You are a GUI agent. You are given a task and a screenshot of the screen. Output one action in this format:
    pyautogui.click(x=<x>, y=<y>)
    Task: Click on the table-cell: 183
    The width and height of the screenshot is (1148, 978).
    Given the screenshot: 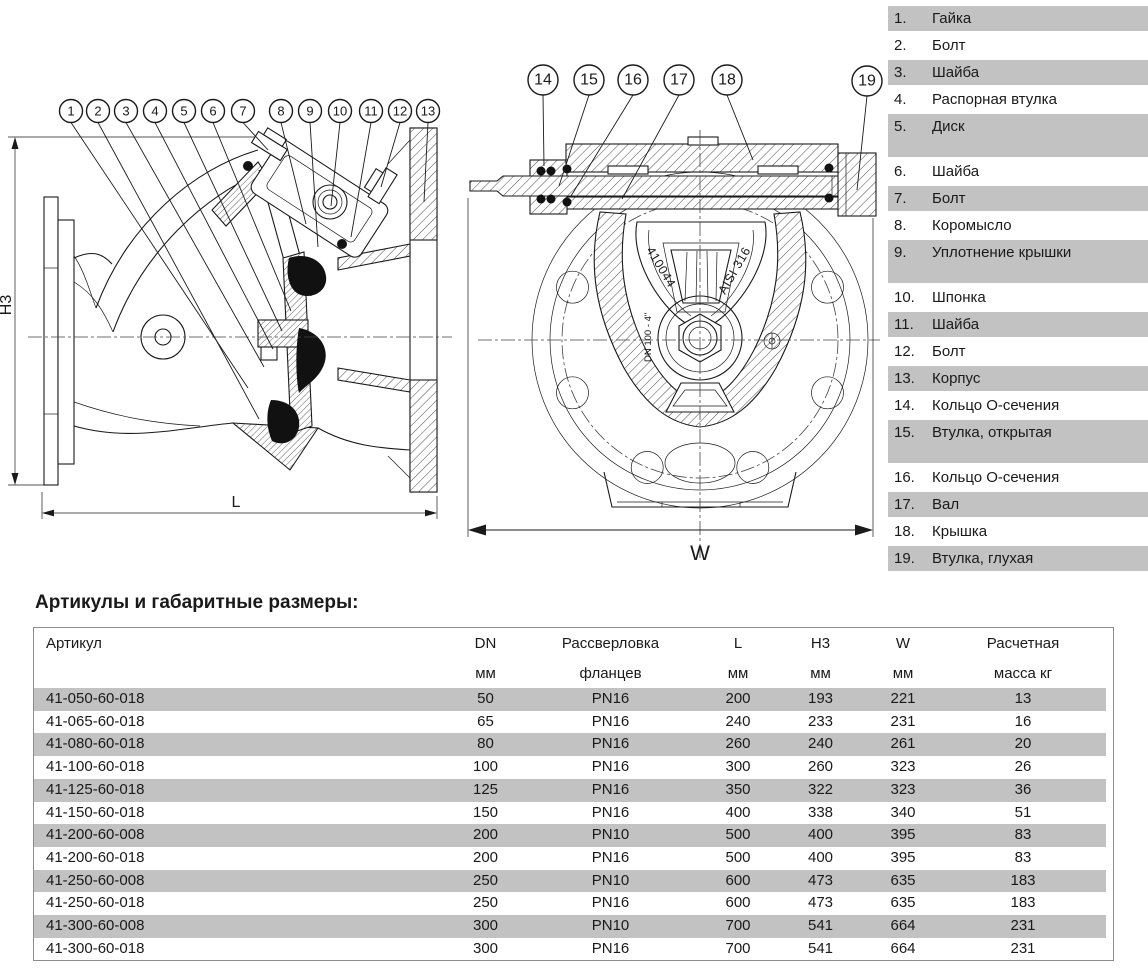 What is the action you would take?
    pyautogui.click(x=1023, y=903)
    